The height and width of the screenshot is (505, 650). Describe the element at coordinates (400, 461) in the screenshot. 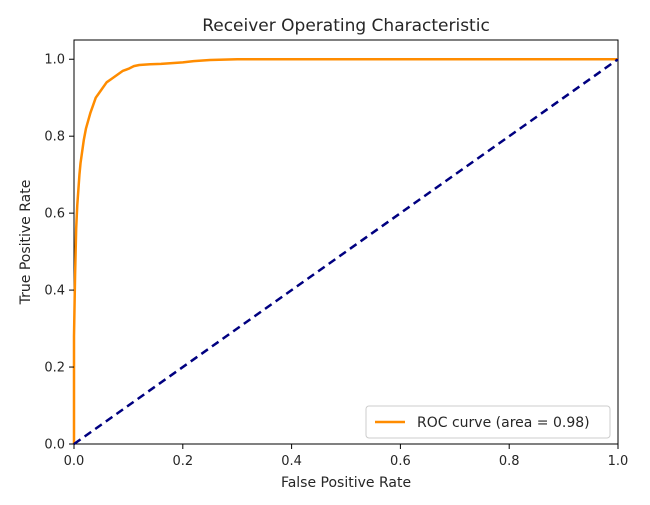

I see `x-tick-label: 0.6` at that location.